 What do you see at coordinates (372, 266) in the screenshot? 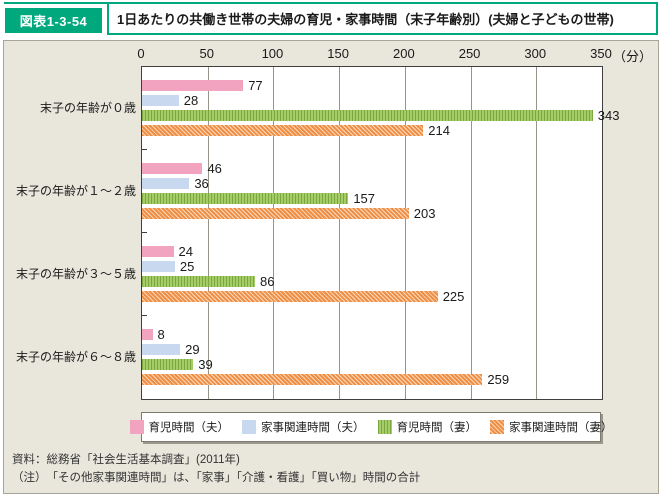
I see `bar-row: 25` at bounding box center [372, 266].